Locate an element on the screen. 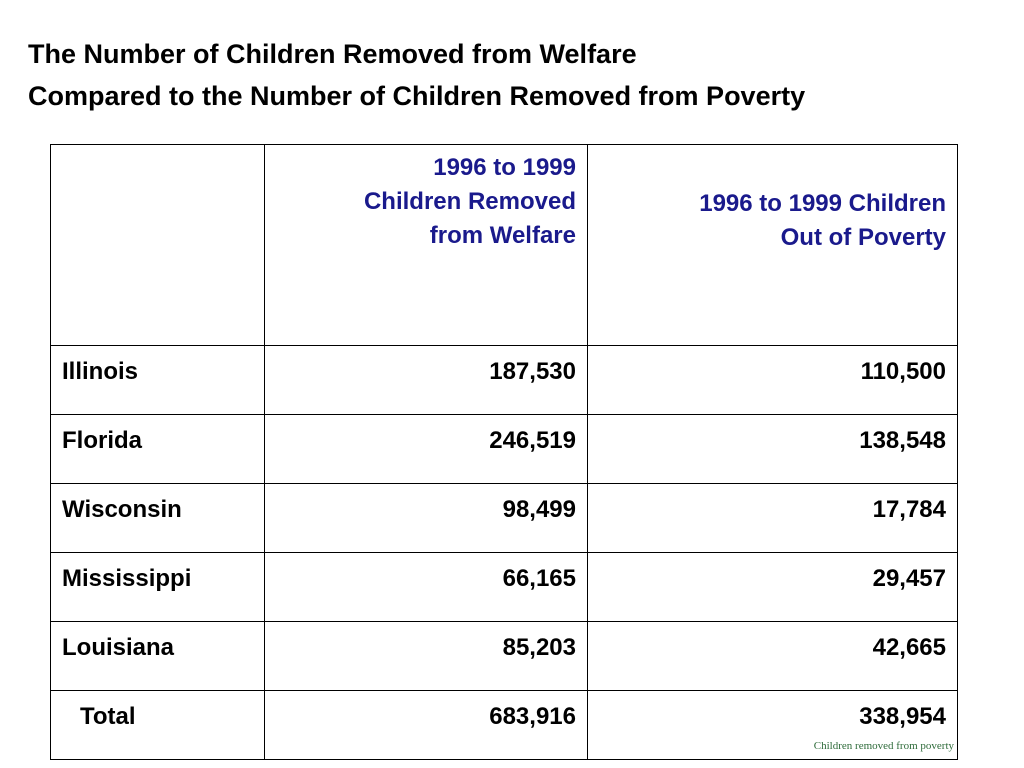 The width and height of the screenshot is (1024, 768). total-row: Total 683,916 338,954 is located at coordinates (504, 725).